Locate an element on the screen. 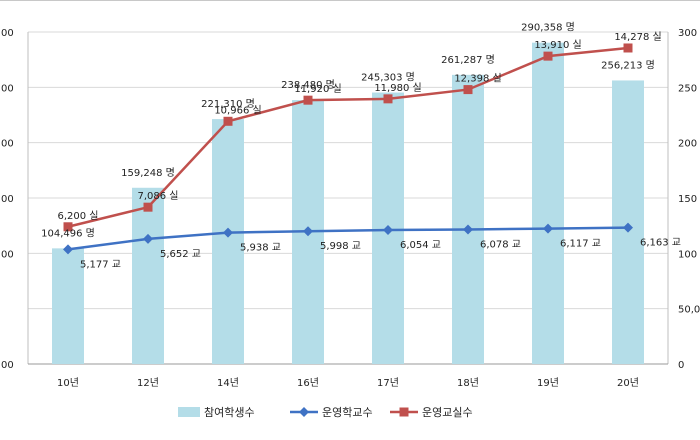  x-tick-label: 17년 is located at coordinates (388, 383).